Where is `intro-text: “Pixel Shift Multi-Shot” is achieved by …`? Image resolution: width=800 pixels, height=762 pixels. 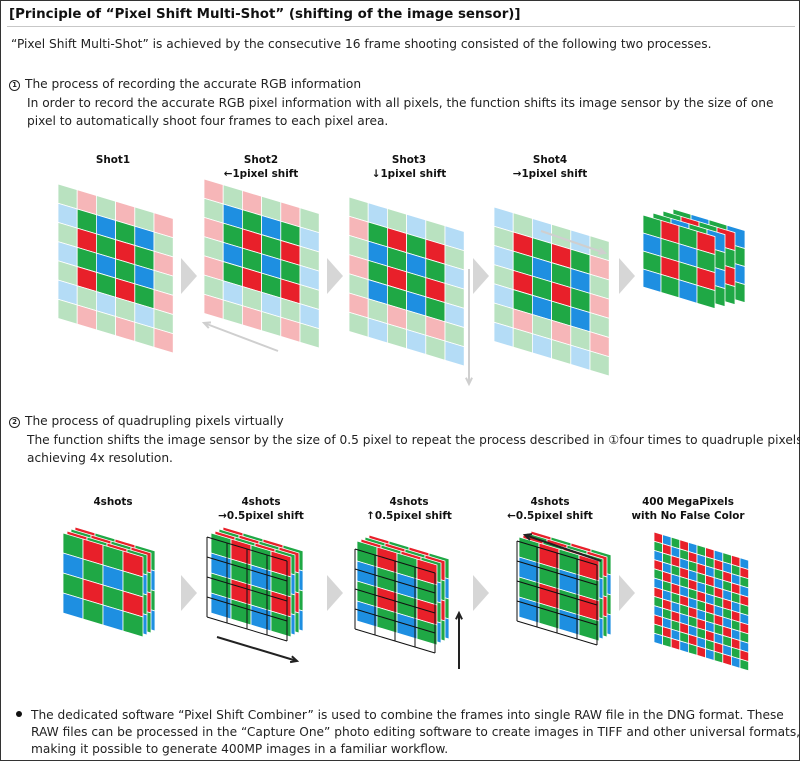
intro-text: “Pixel Shift Multi-Shot” is achieved by … is located at coordinates (361, 44).